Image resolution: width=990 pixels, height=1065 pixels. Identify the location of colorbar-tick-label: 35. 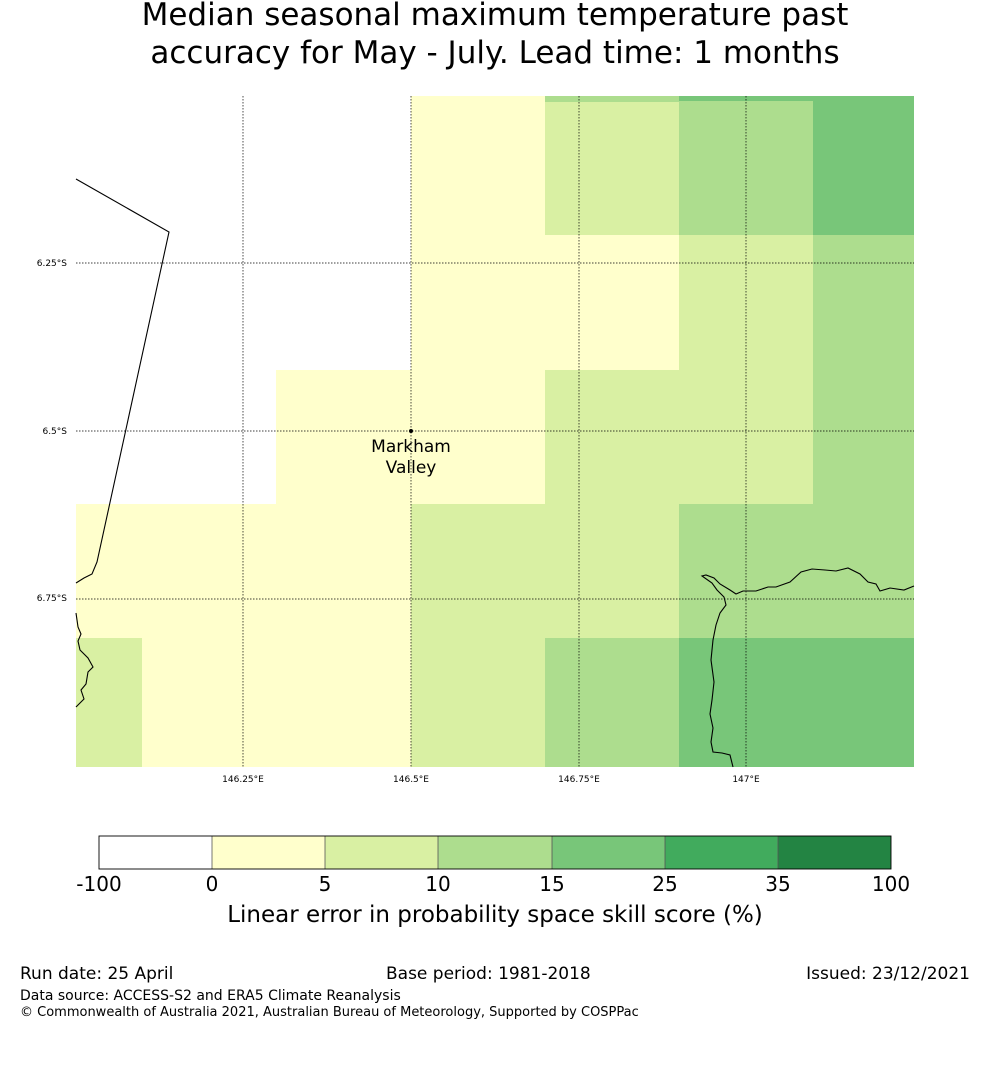
(778, 884).